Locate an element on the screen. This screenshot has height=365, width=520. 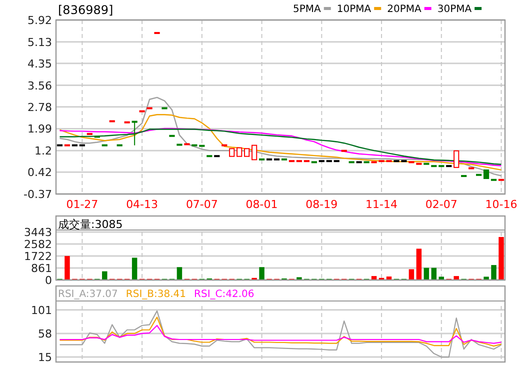
text: RSI_B:38.41 is located at coordinates (156, 294).